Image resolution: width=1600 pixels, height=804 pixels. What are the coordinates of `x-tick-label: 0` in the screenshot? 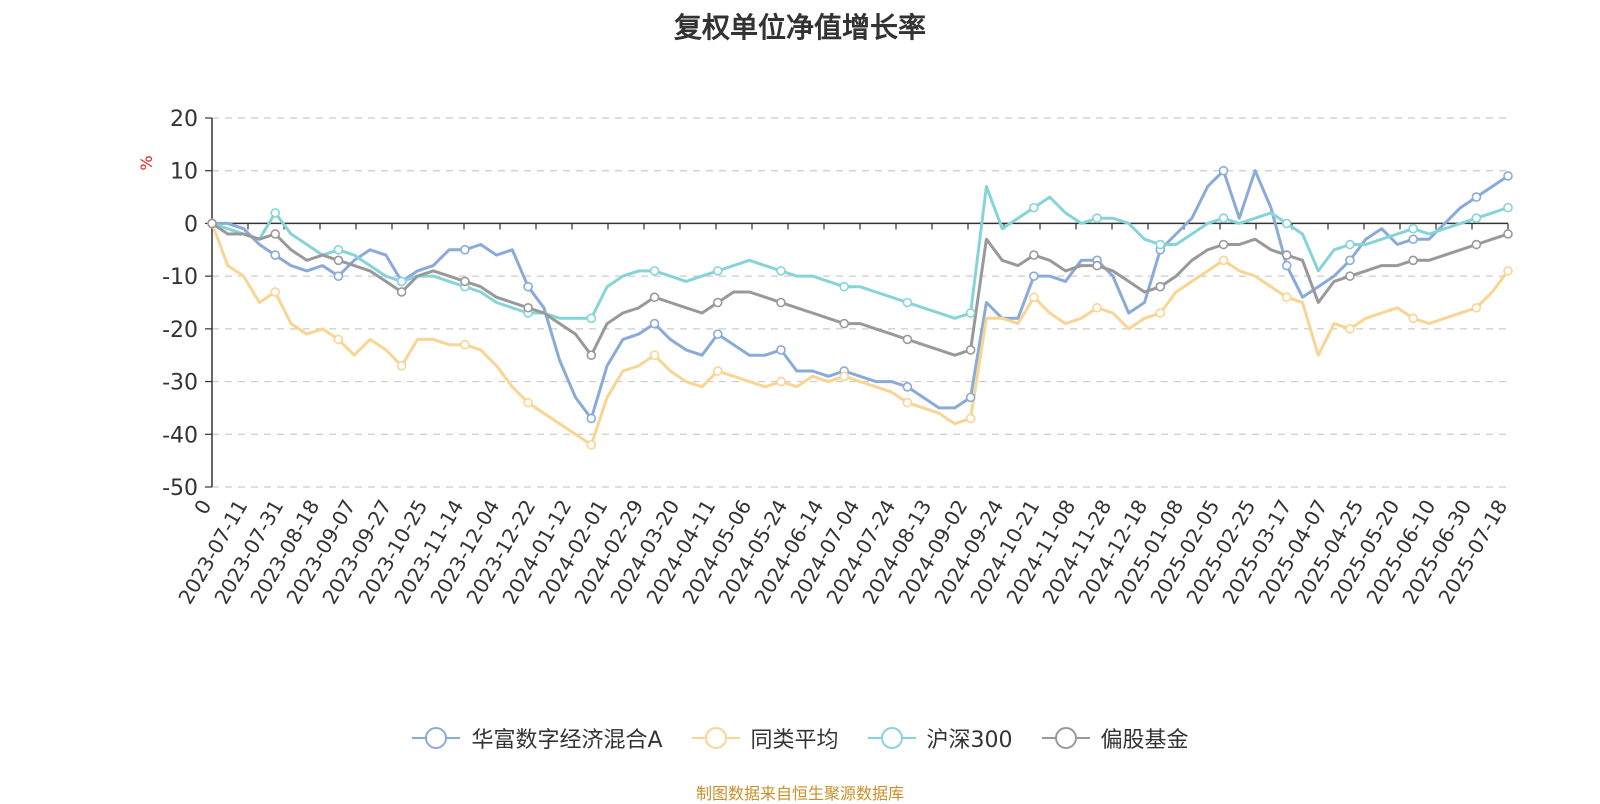 It's located at (202, 507).